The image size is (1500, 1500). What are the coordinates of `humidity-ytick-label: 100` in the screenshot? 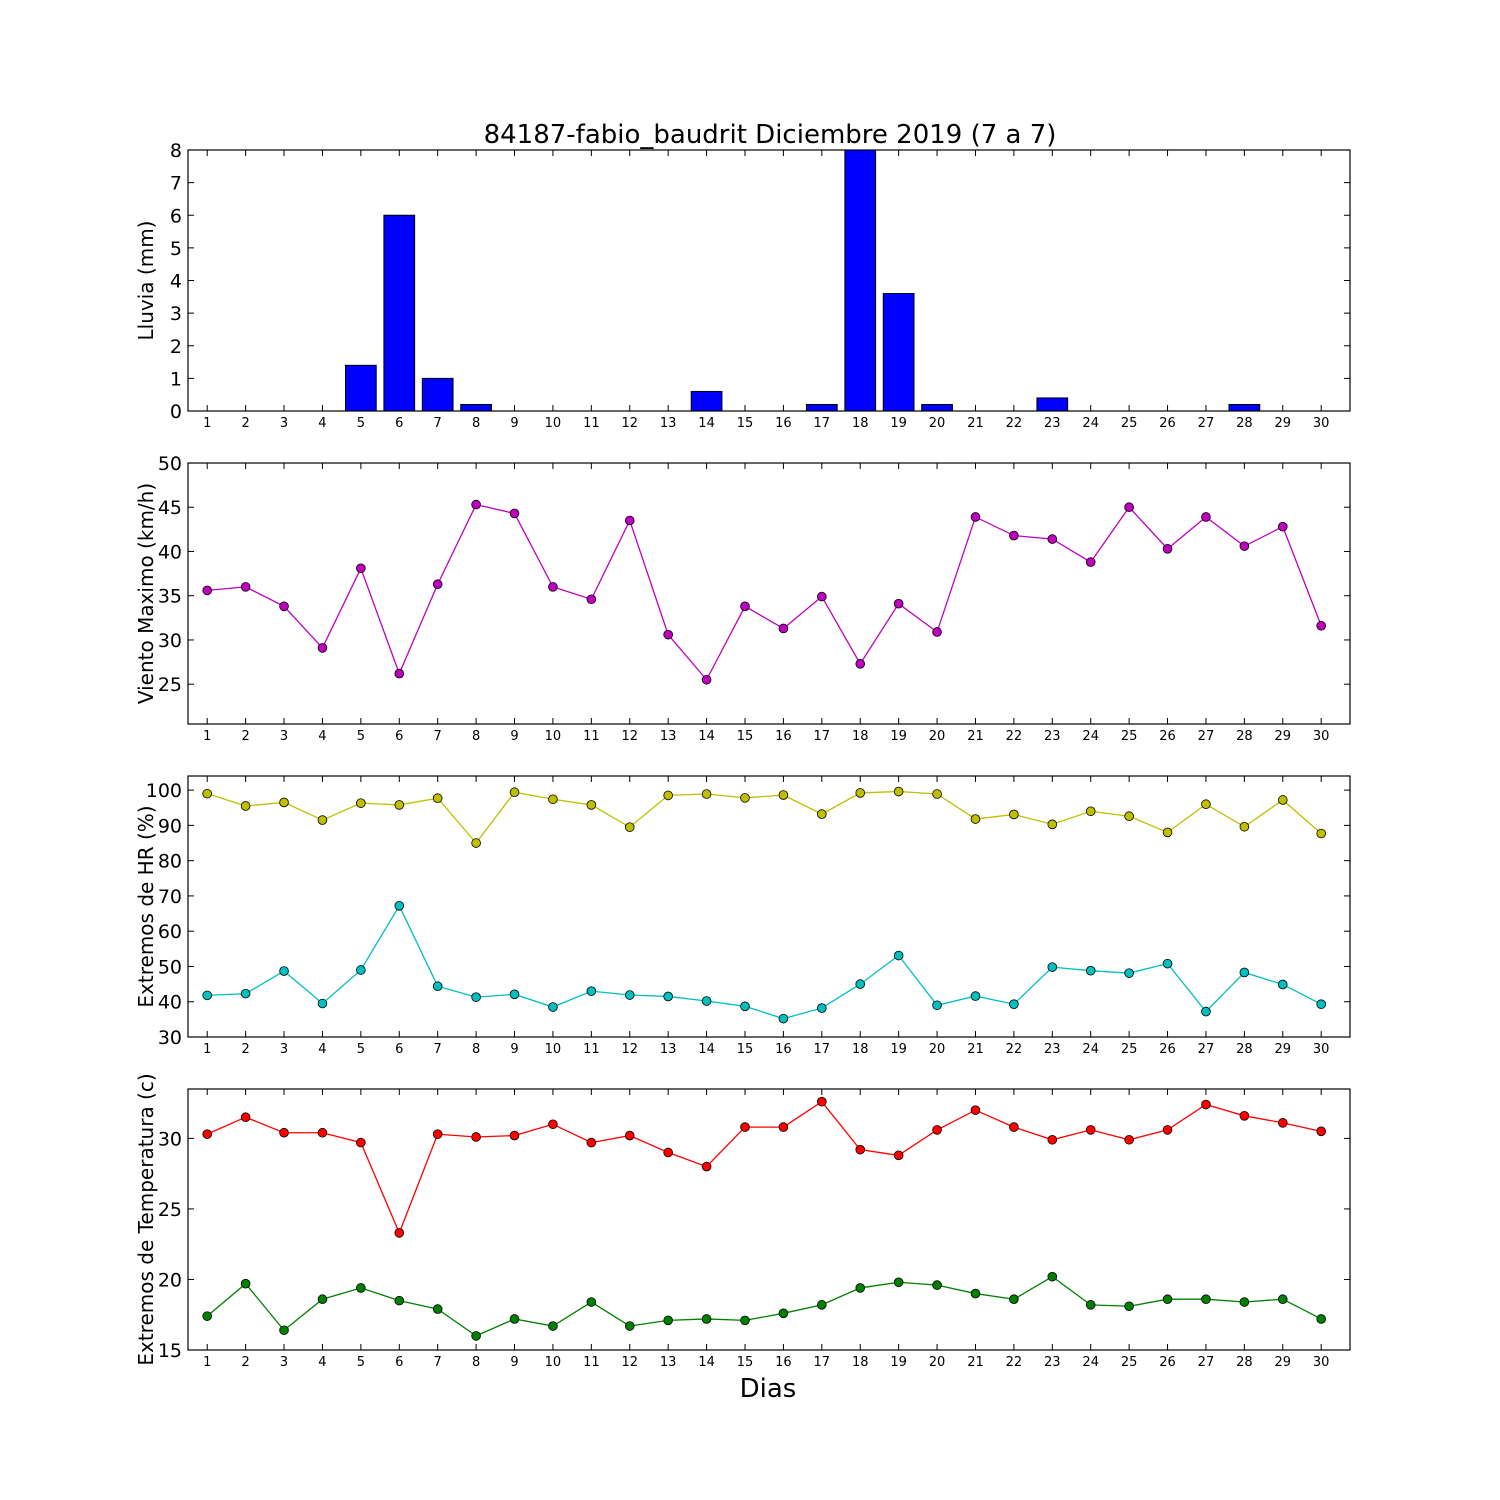 It's located at (164, 791).